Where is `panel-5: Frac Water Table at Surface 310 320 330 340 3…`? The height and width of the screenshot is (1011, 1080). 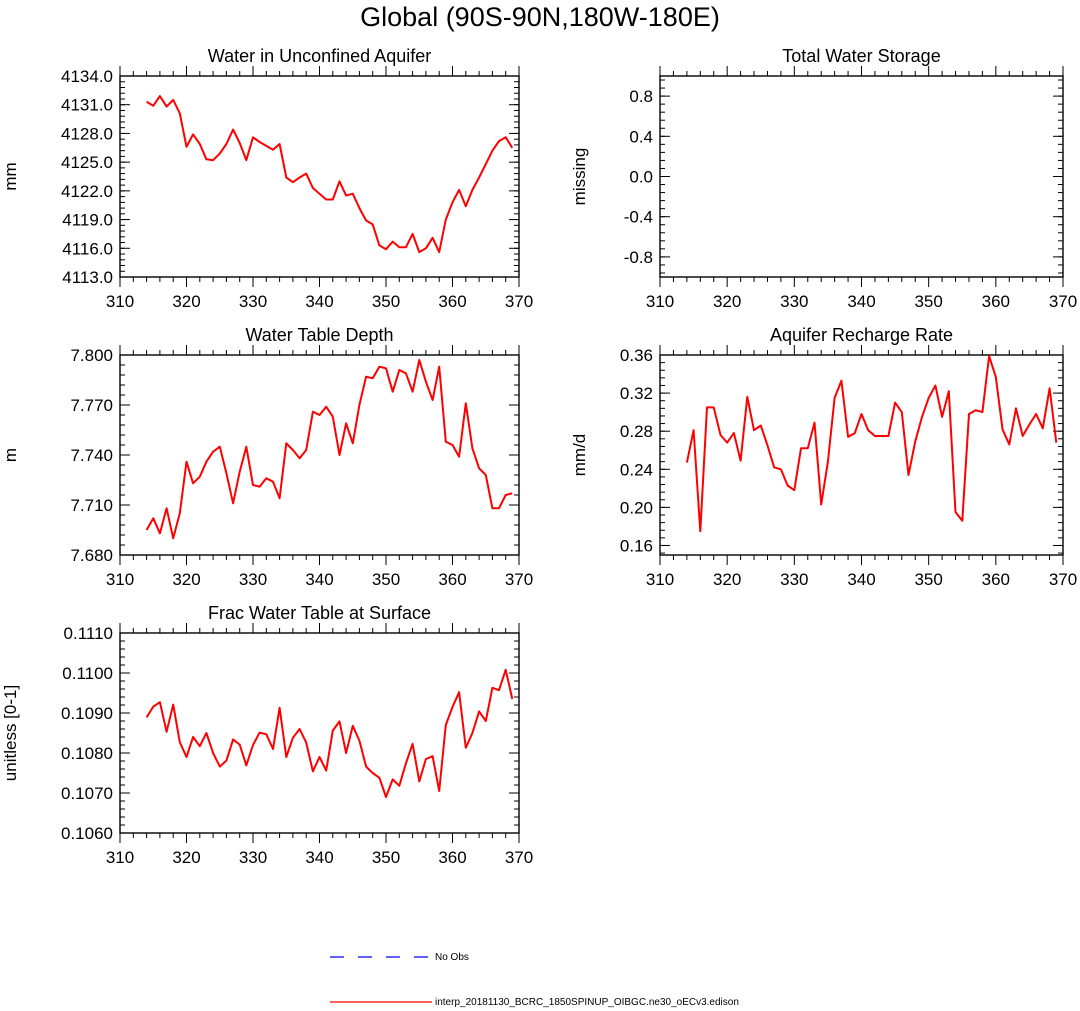 panel-5: Frac Water Table at Surface 310 320 330 340 3… is located at coordinates (267, 735).